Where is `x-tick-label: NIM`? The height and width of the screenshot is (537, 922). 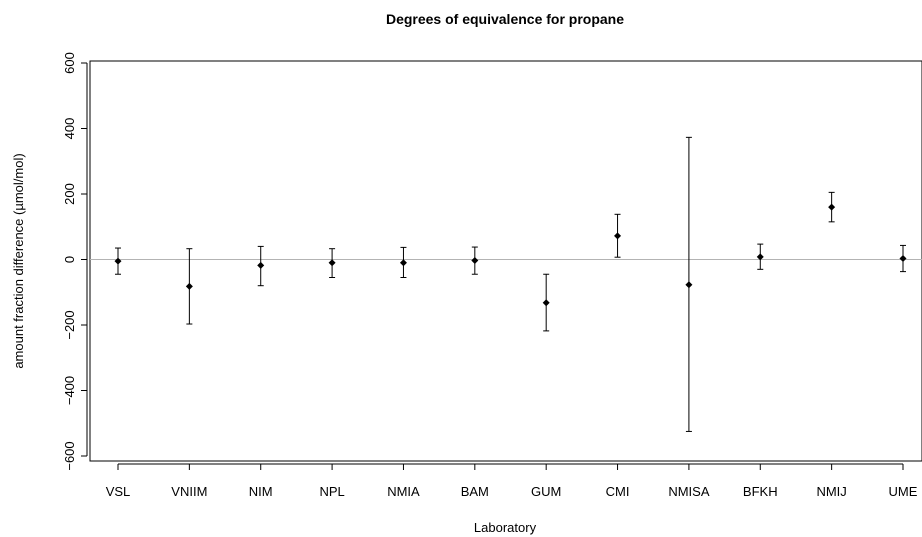
x-tick-label: NIM is located at coordinates (261, 491).